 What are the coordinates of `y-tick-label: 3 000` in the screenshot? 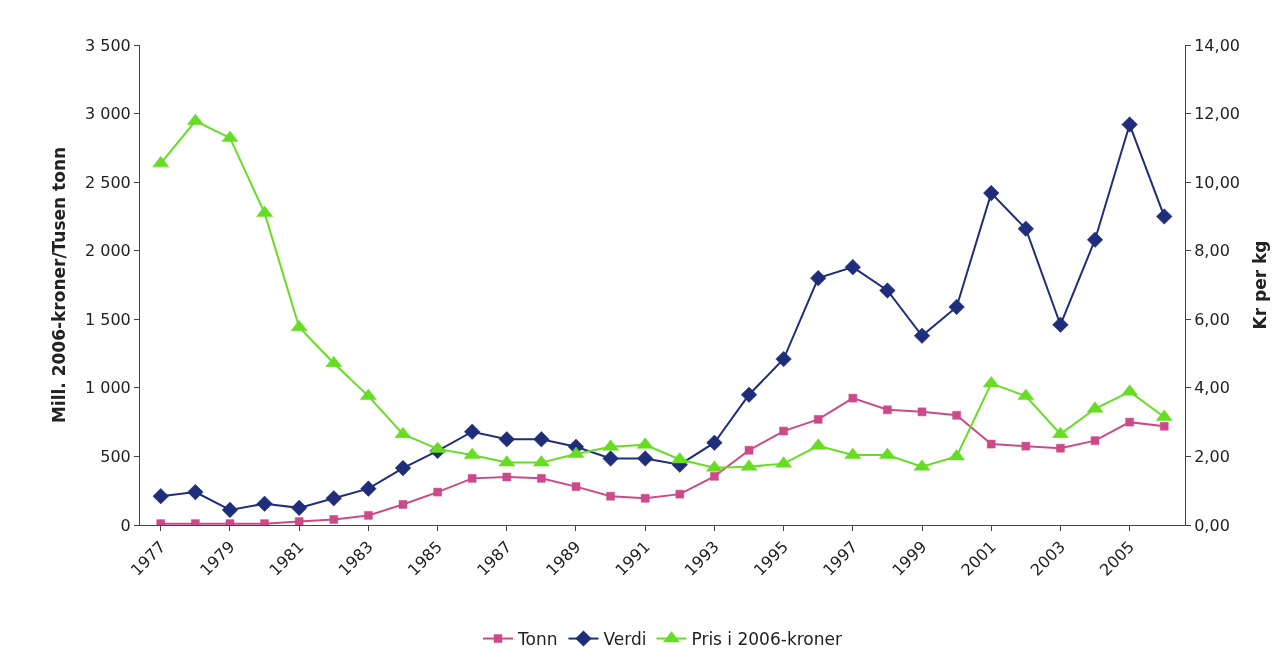 It's located at (107, 114).